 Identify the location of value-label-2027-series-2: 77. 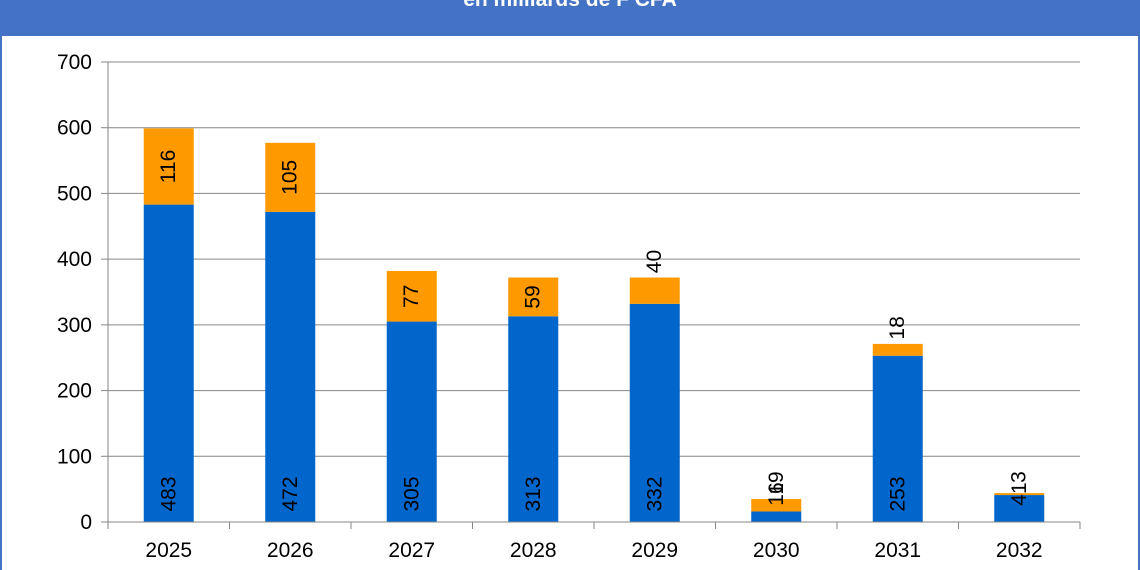
(411, 296).